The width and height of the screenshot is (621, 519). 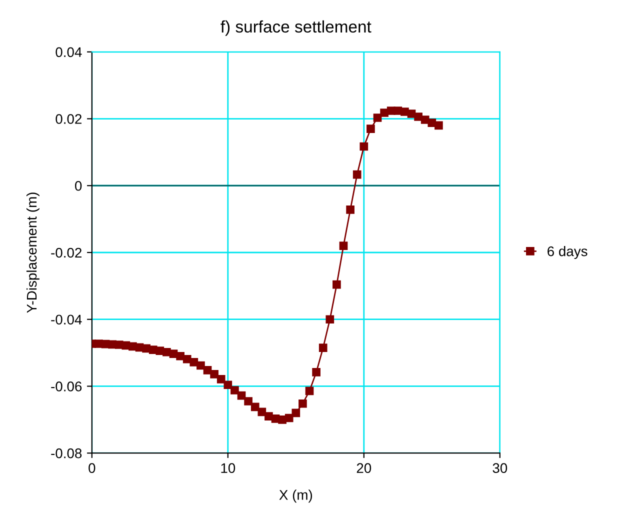 What do you see at coordinates (66, 387) in the screenshot?
I see `y-tick-label: -0.06` at bounding box center [66, 387].